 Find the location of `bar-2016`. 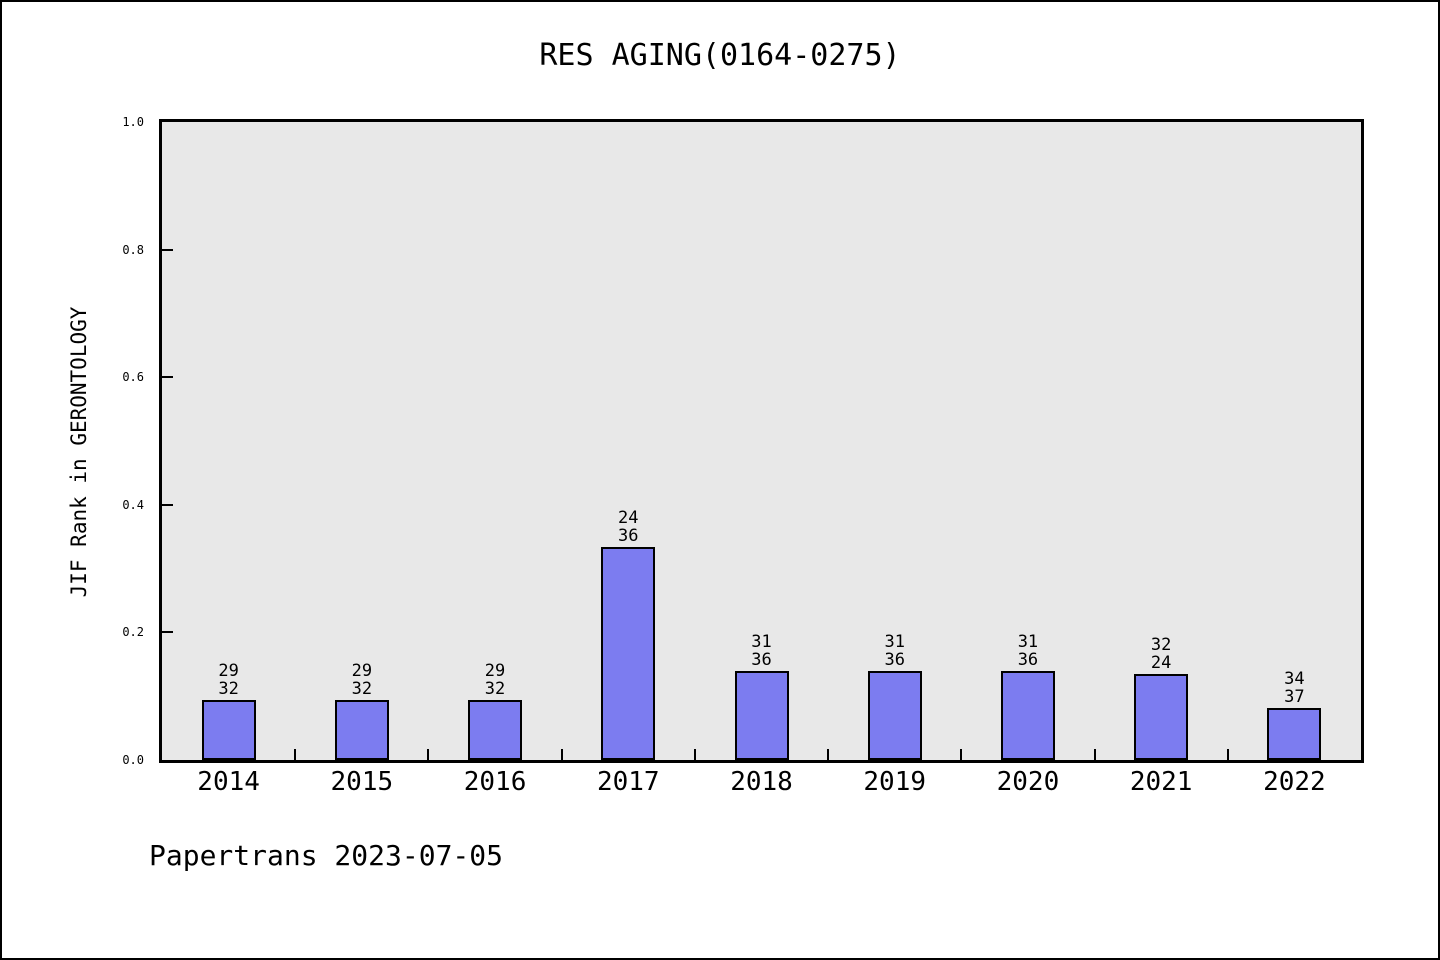

bar-2016 is located at coordinates (495, 730).